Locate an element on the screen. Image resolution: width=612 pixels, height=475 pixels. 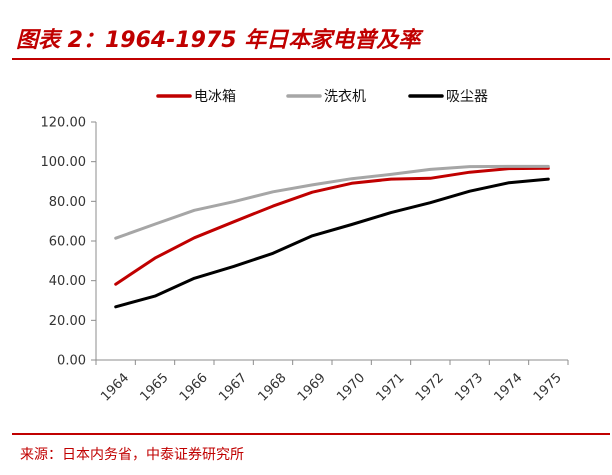
x-tick-label: 1970 is located at coordinates (351, 388).